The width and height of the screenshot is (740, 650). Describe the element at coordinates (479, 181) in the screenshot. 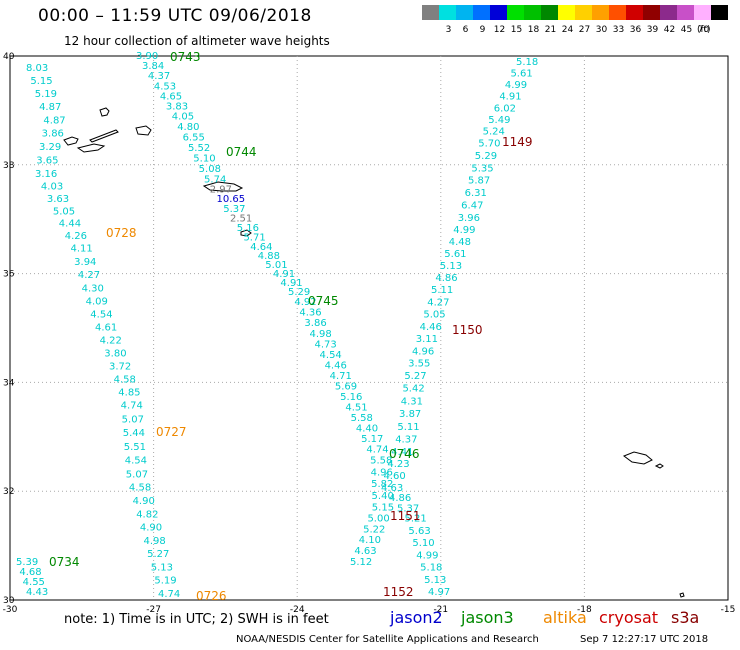

I see `swh-value: 5.87` at that location.